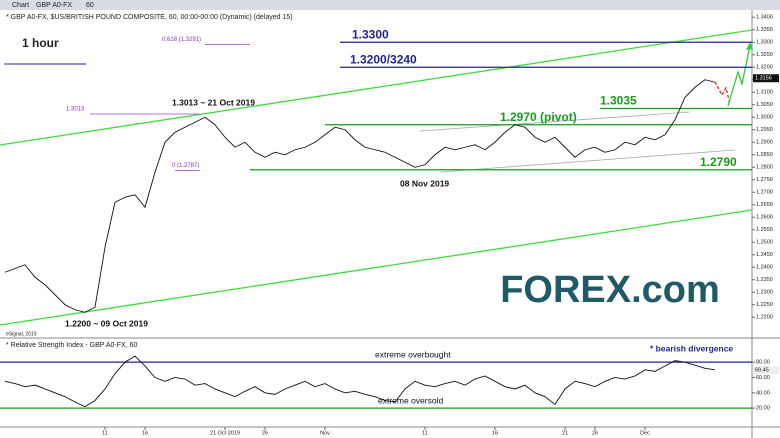  I want to click on annotation: 1.2200 ~ 09 Oct 2019, so click(106, 323).